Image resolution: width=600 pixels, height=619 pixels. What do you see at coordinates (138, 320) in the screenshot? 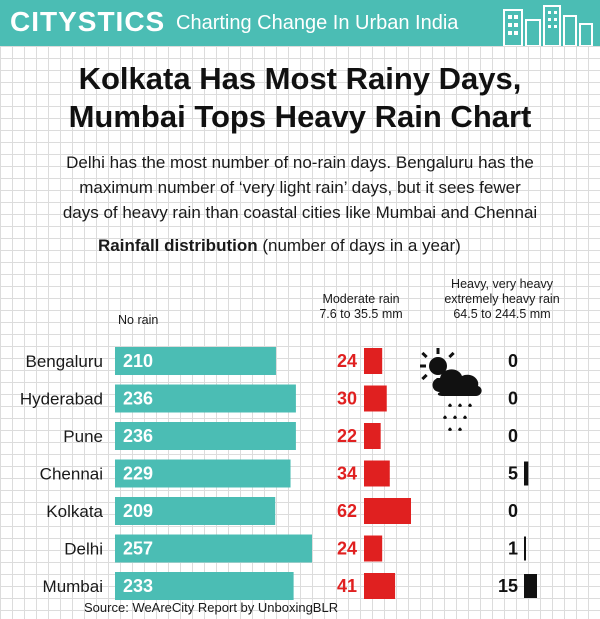
I see `column-header-no-rain: No rain` at bounding box center [138, 320].